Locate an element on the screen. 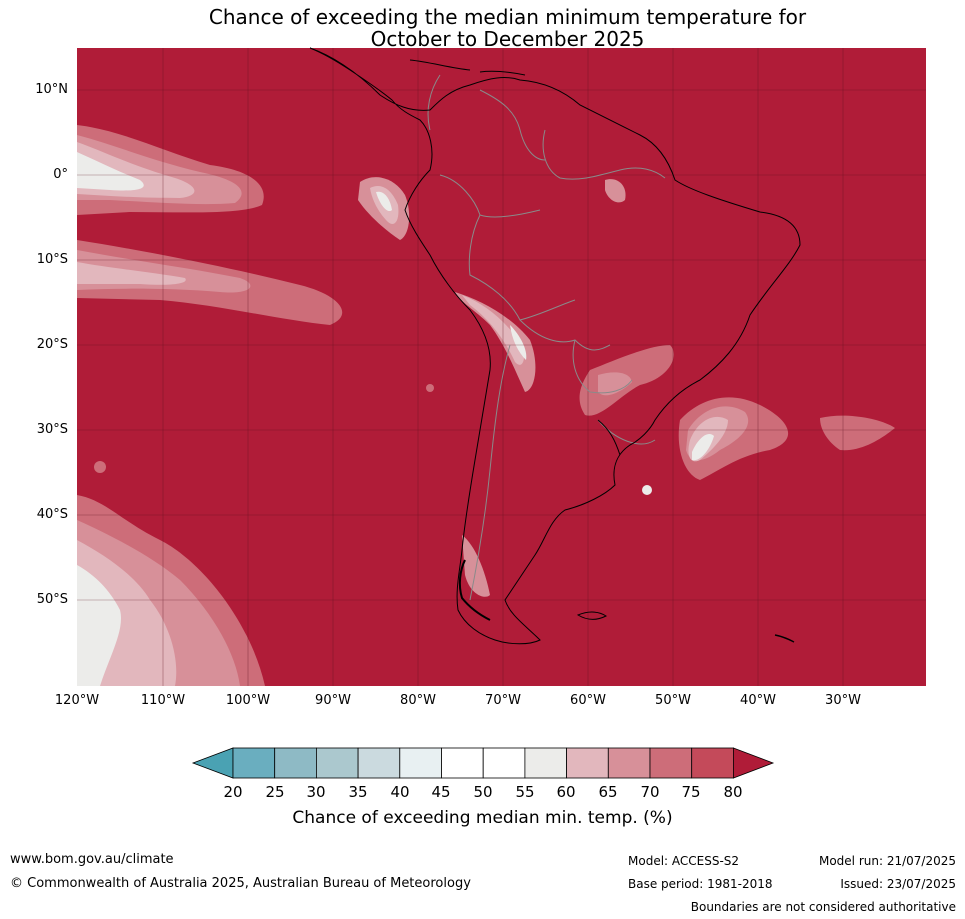 This screenshot has height=919, width=965. colorbar-high-extend is located at coordinates (754, 763).